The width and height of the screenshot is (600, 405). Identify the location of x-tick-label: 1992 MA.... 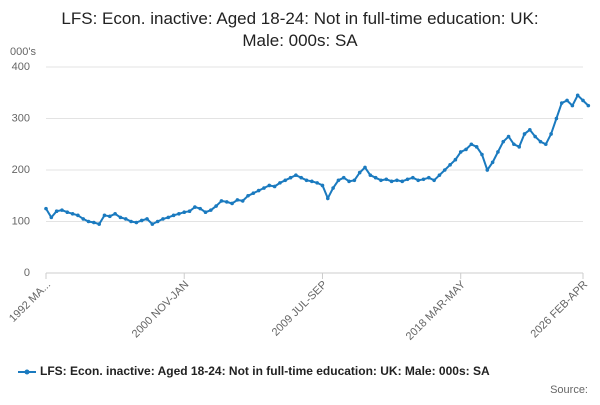
(30, 302).